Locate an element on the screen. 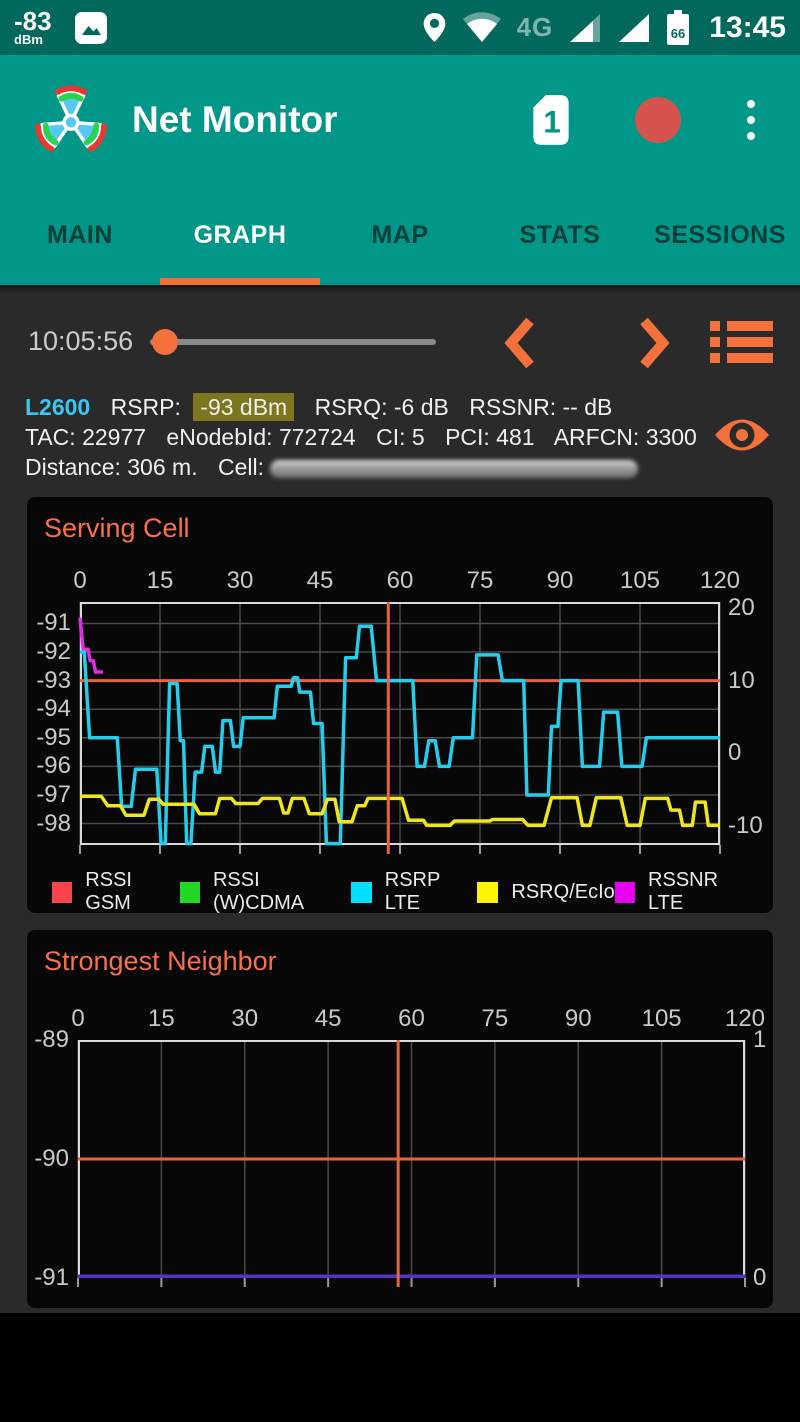  cell-id-label: Cell: is located at coordinates (240, 467).